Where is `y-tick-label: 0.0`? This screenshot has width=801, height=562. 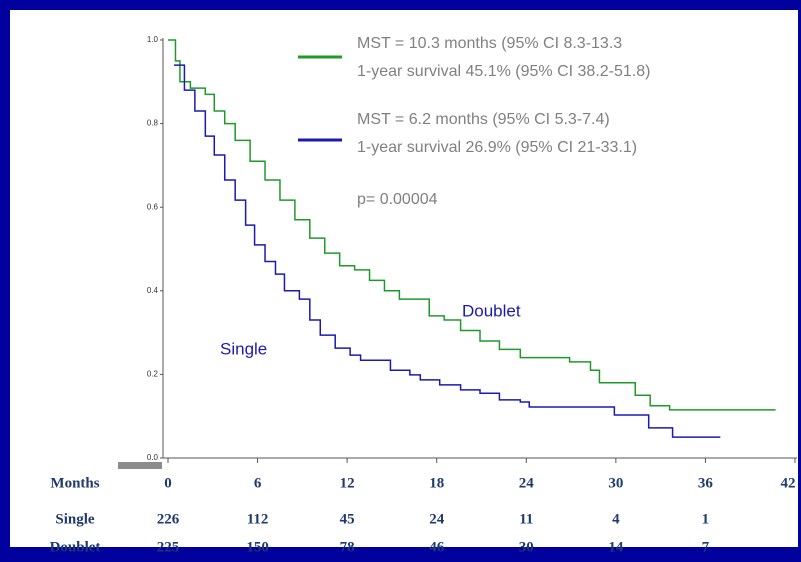 y-tick-label: 0.0 is located at coordinates (153, 457).